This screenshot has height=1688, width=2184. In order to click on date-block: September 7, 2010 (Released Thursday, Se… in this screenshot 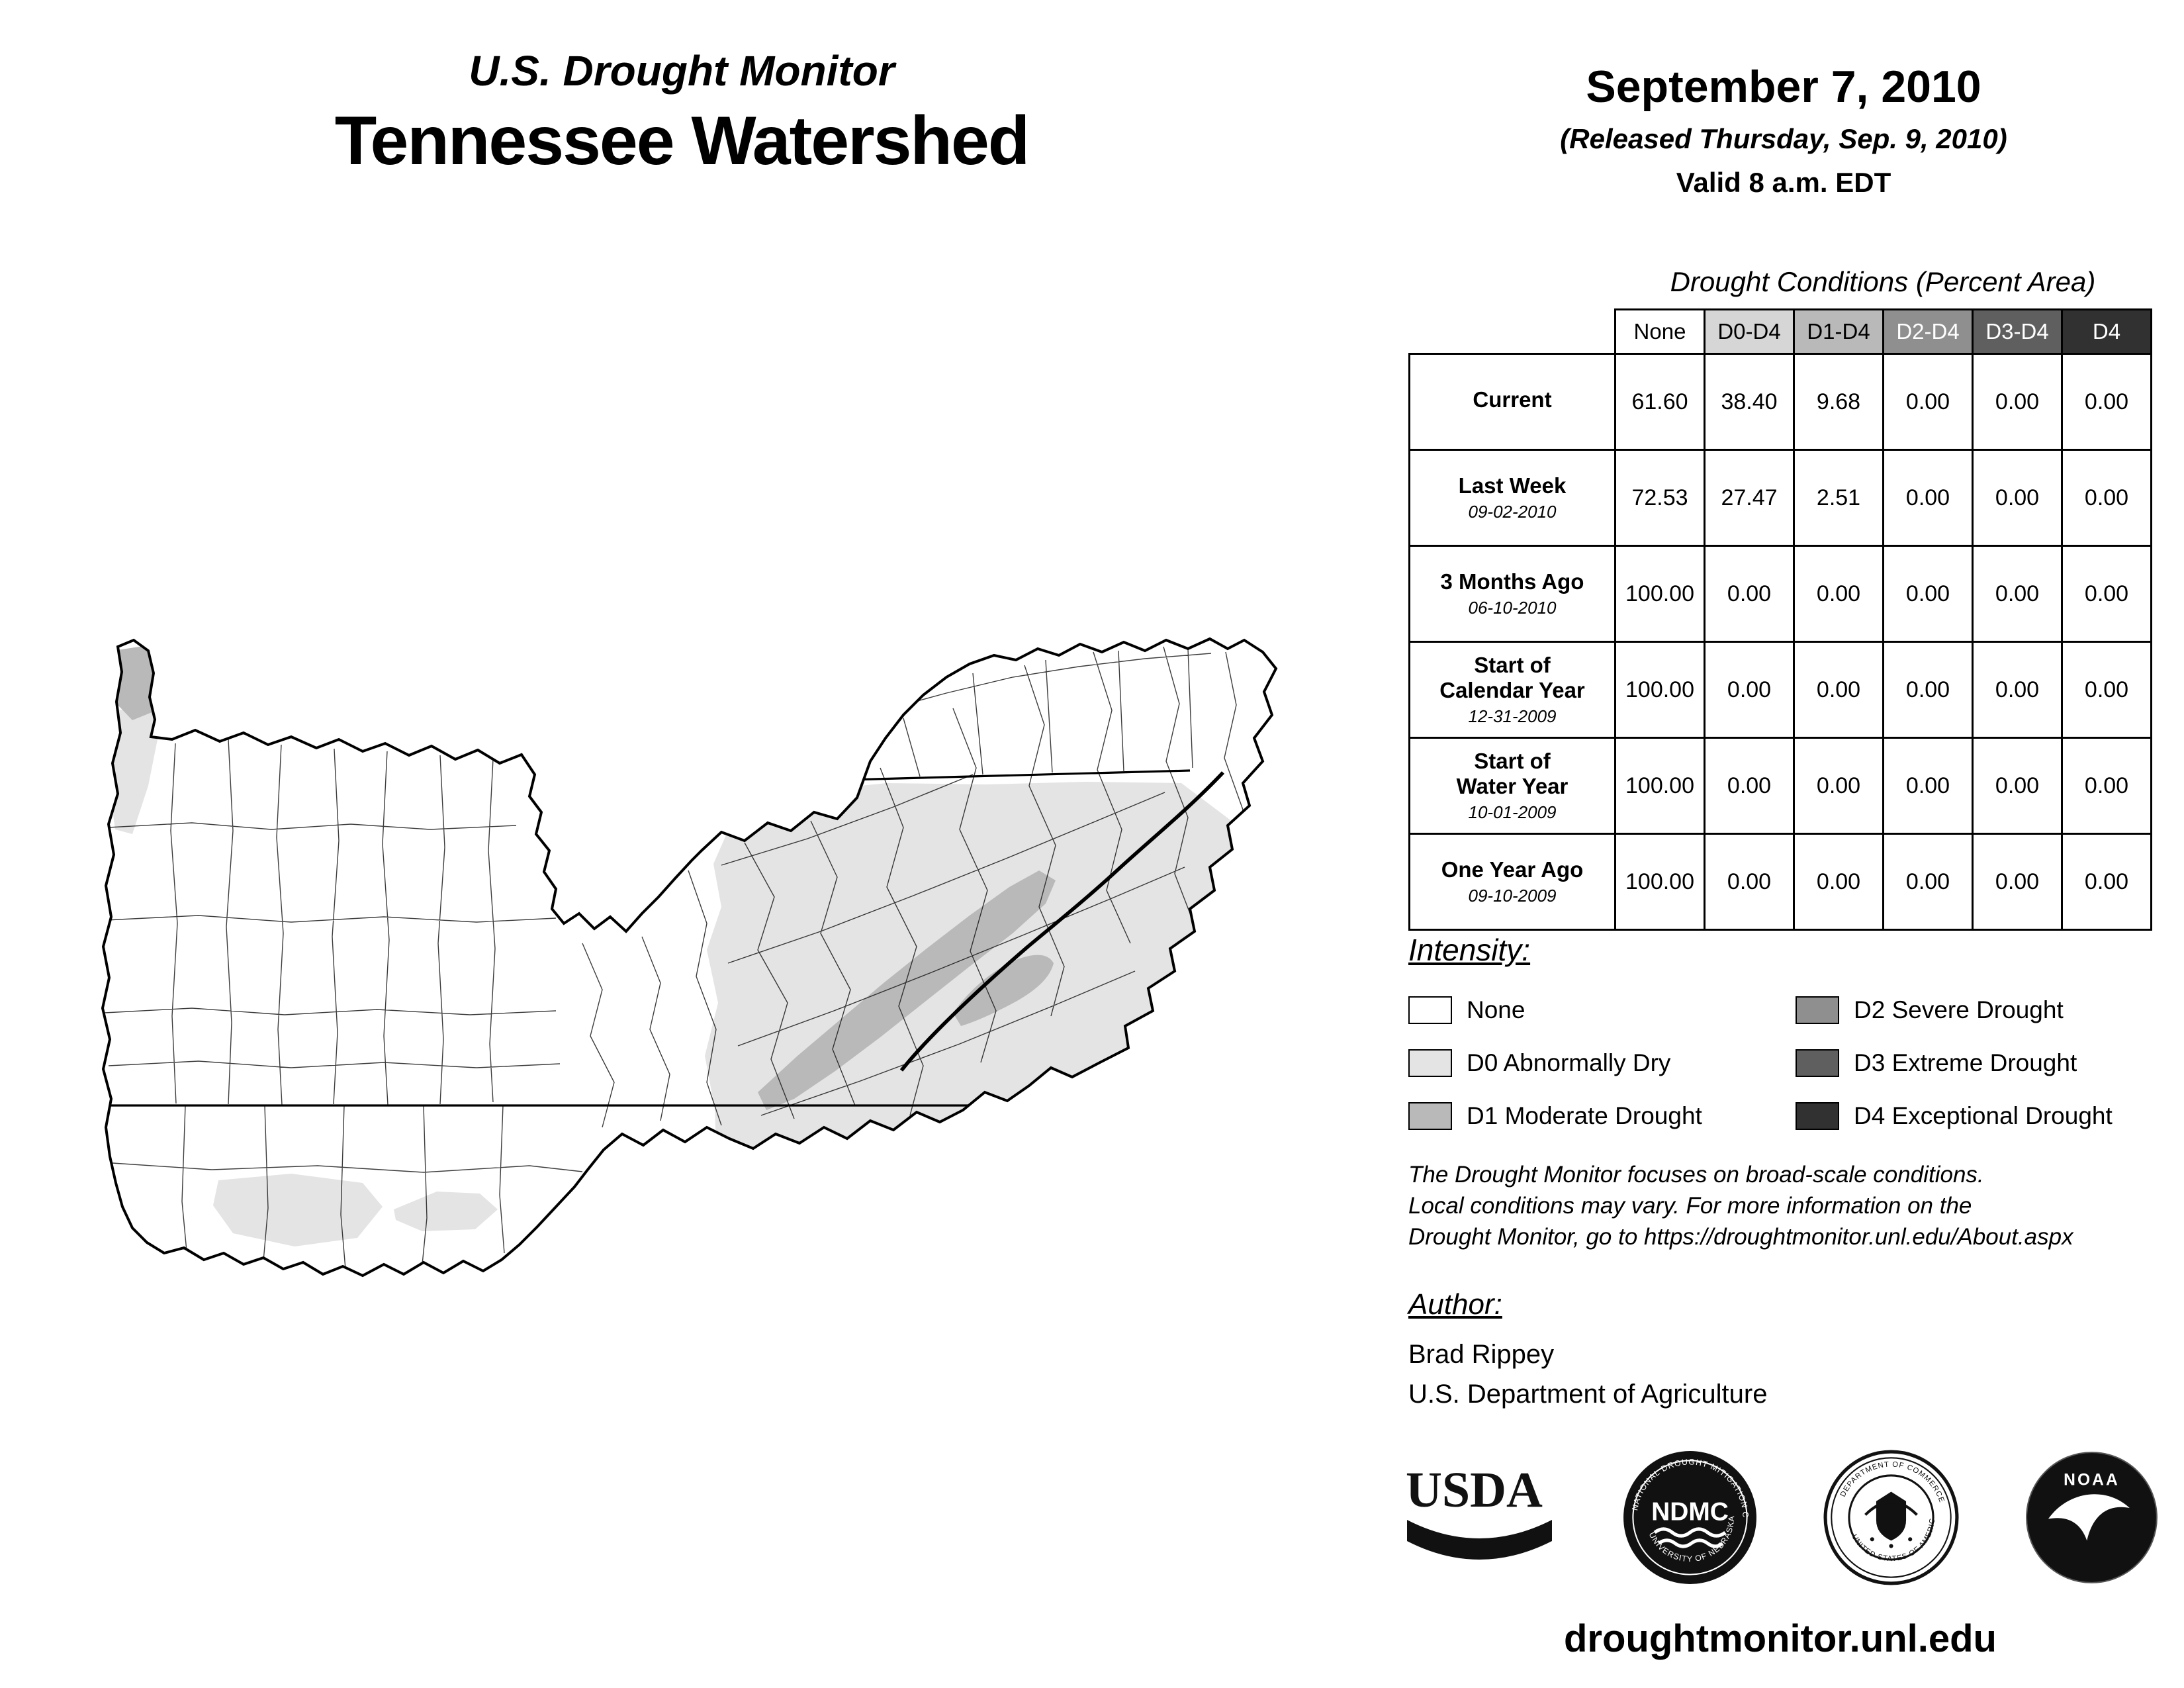, I will do `click(1784, 130)`.